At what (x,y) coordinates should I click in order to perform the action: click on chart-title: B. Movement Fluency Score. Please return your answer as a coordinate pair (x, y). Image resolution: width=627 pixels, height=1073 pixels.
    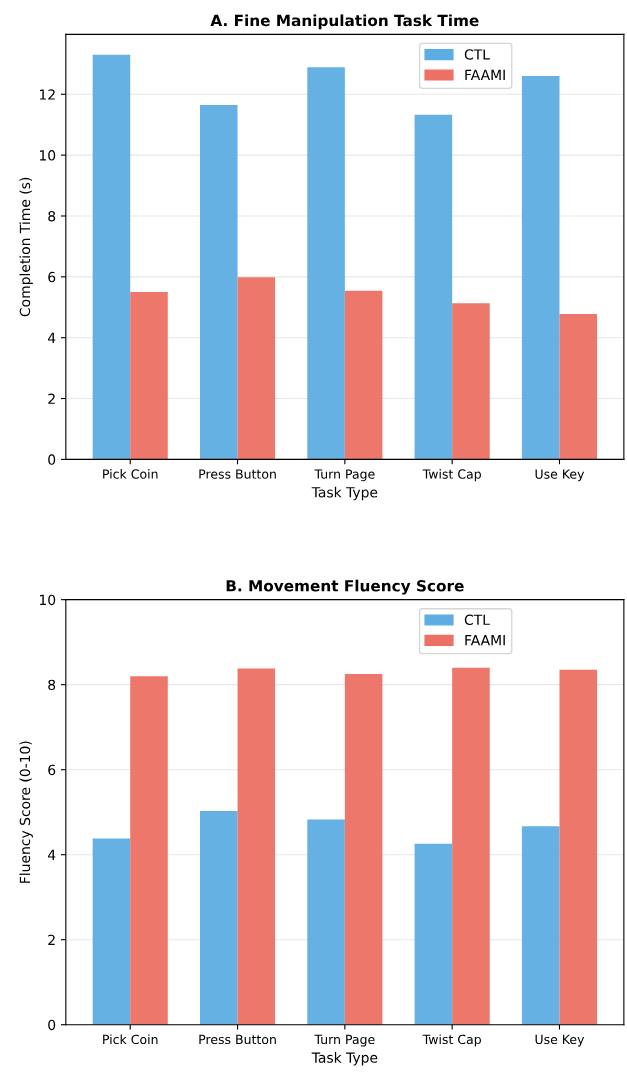
    Looking at the image, I should click on (345, 587).